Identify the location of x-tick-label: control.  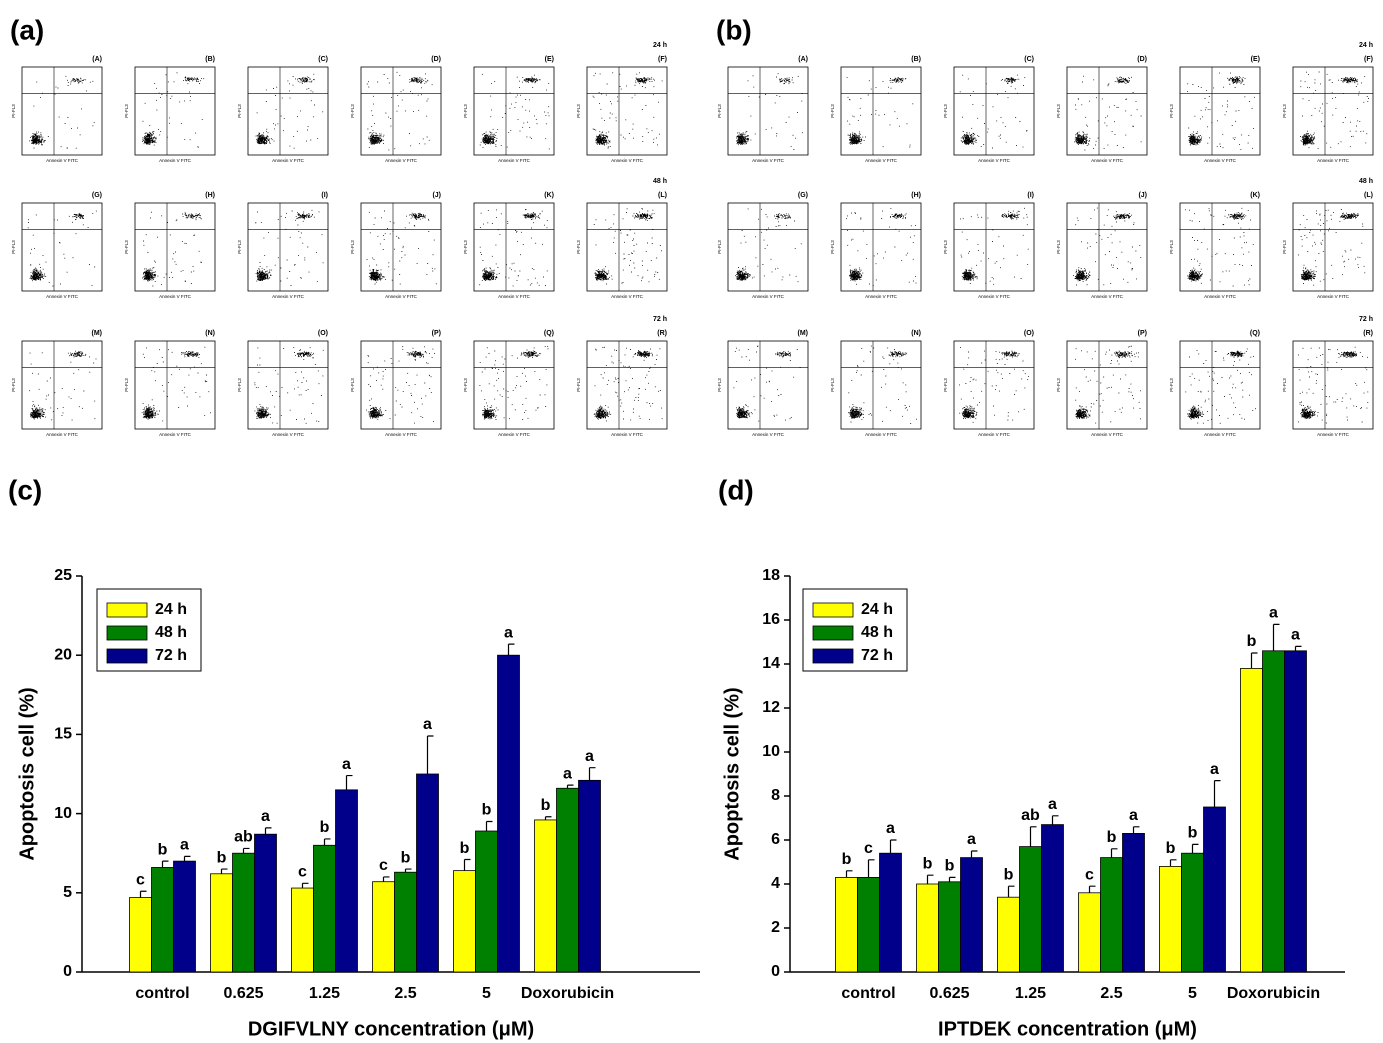
(162, 993).